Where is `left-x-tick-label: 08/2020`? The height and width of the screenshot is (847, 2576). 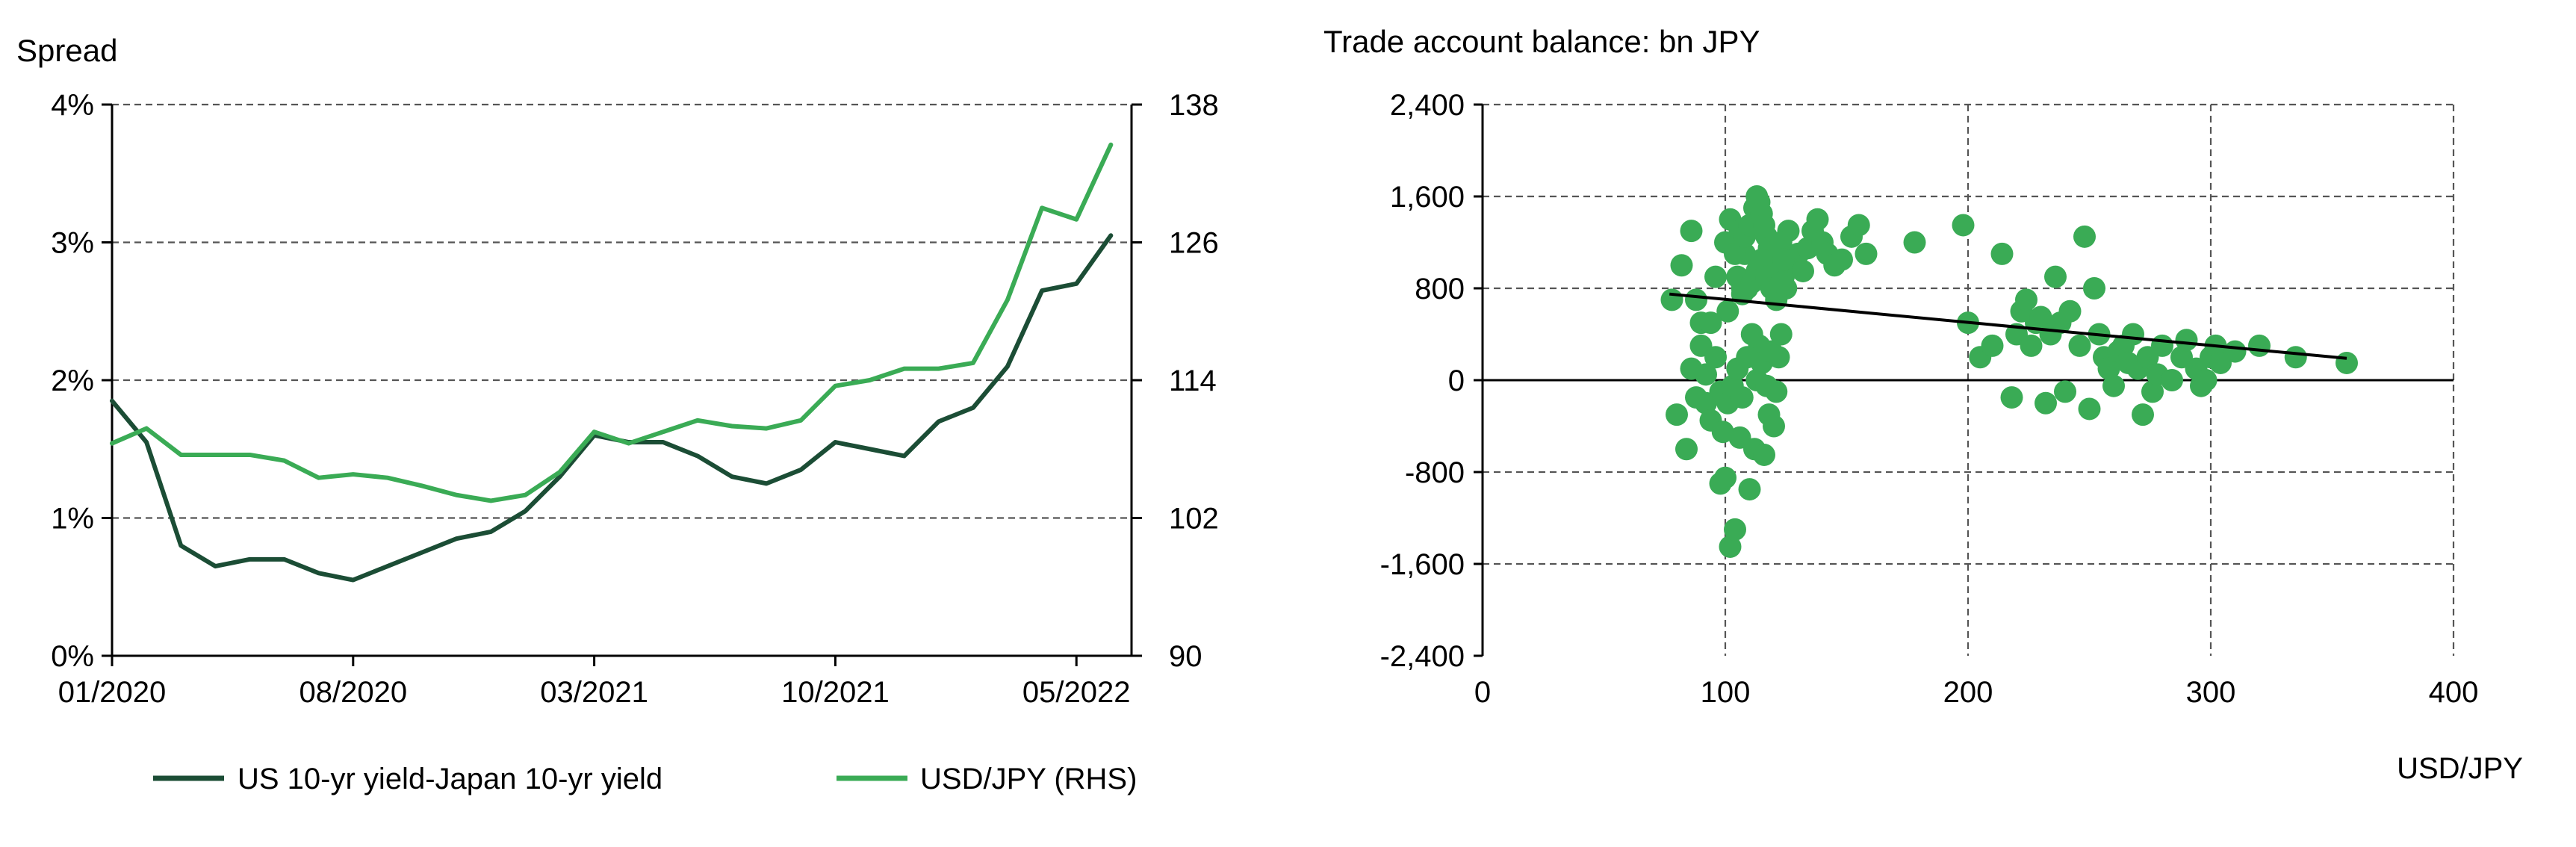 left-x-tick-label: 08/2020 is located at coordinates (354, 692).